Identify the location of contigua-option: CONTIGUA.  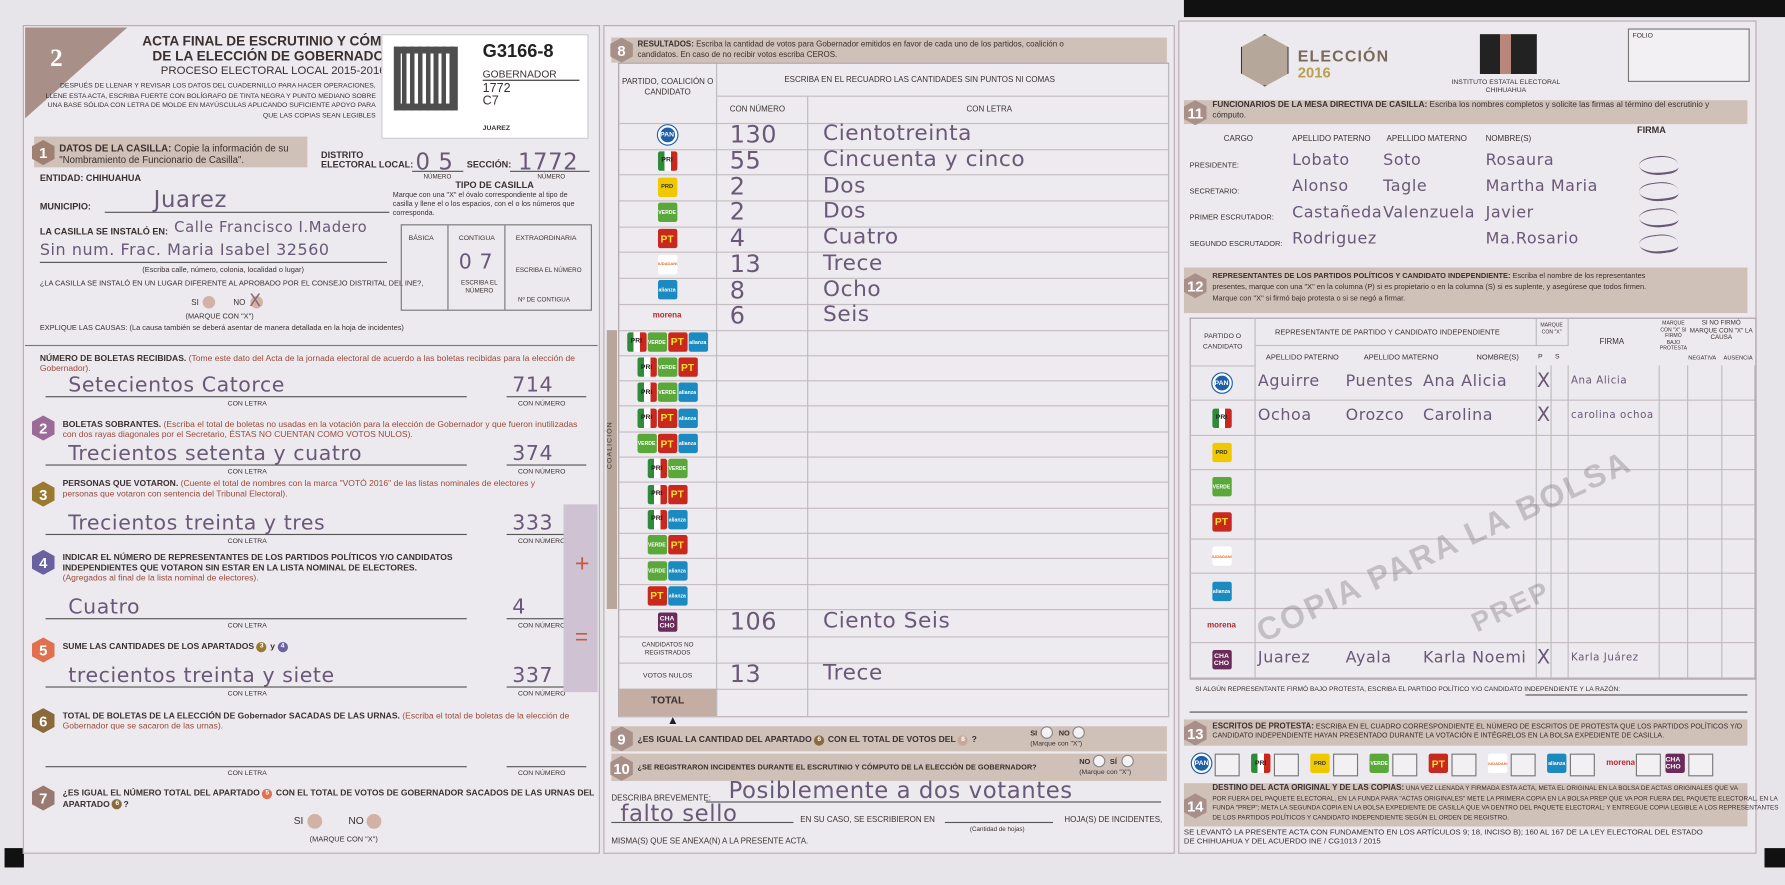
(476, 239).